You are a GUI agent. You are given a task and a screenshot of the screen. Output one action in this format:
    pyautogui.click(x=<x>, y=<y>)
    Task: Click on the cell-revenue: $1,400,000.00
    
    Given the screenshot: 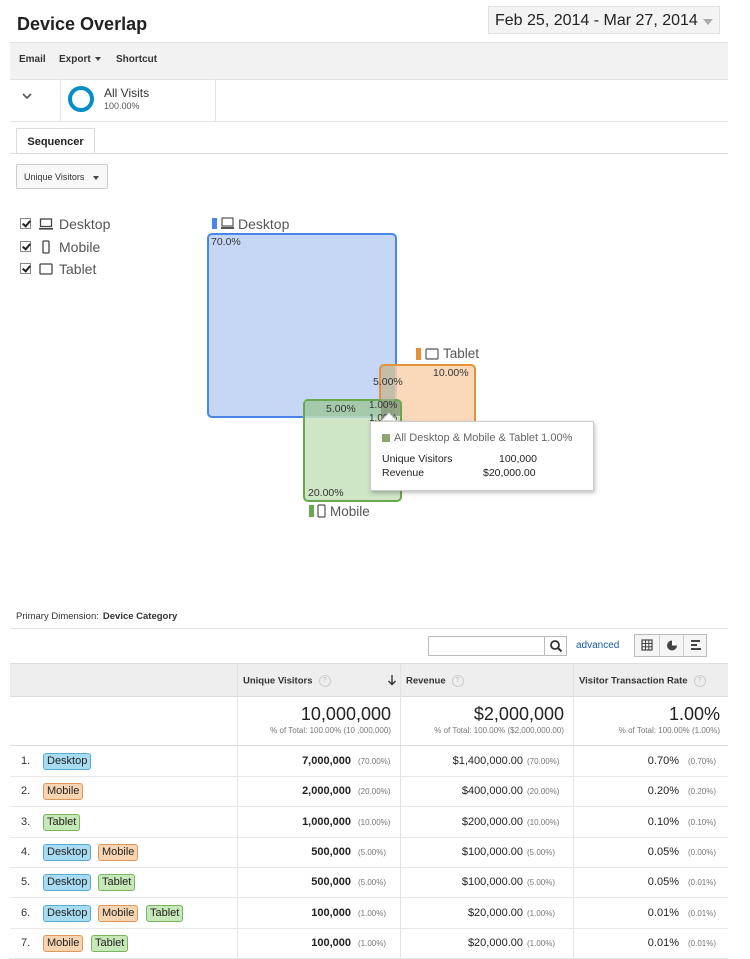 What is the action you would take?
    pyautogui.click(x=487, y=761)
    